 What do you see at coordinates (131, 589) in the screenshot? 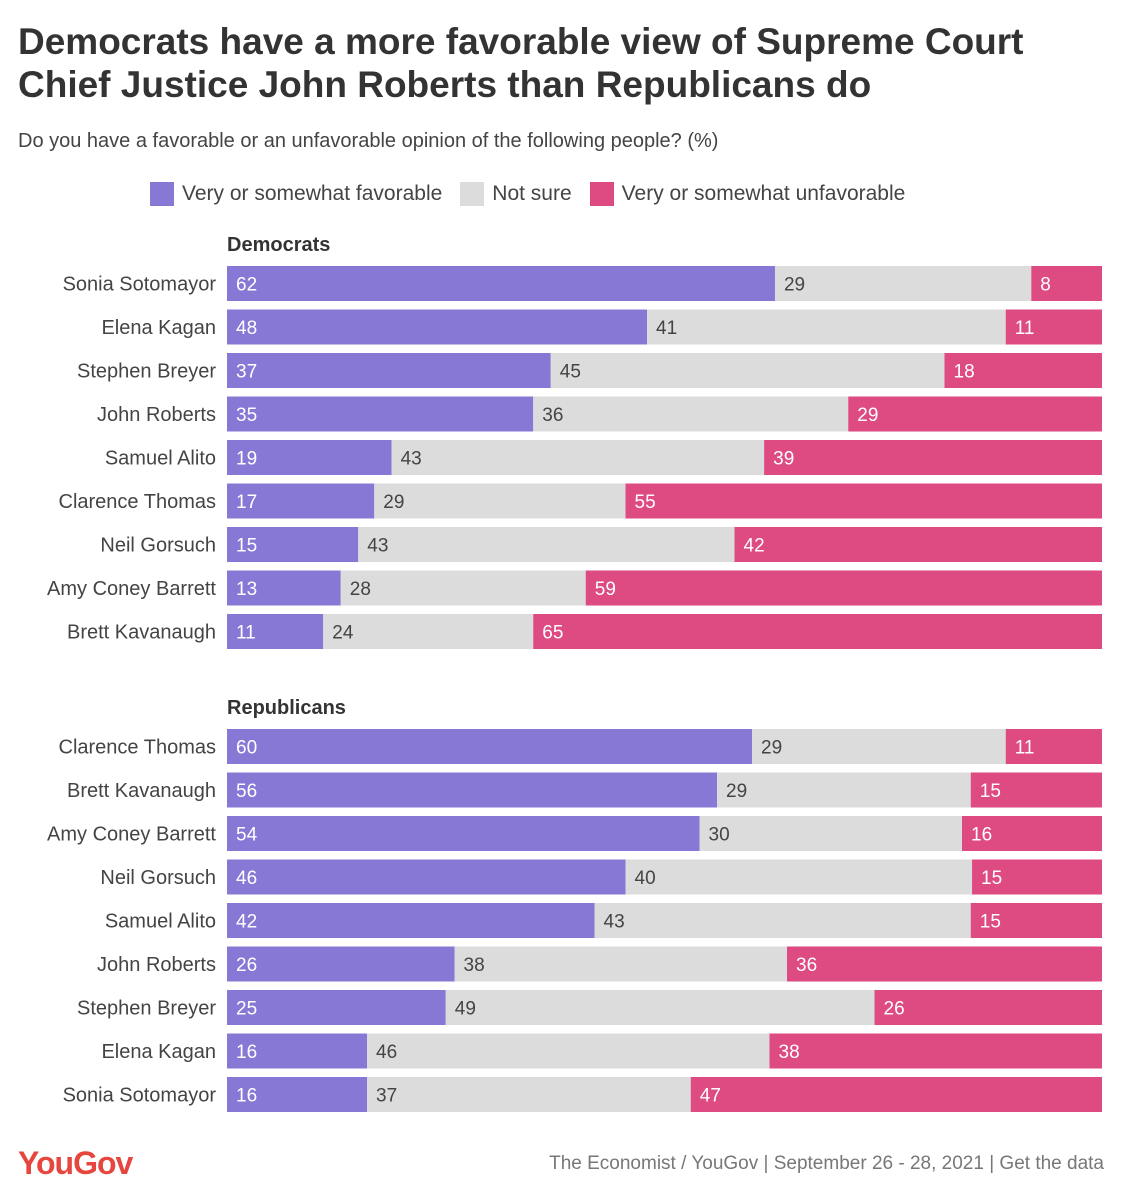
I see `category-label-democrats-amy-coney-barrett: Amy Coney Barrett` at bounding box center [131, 589].